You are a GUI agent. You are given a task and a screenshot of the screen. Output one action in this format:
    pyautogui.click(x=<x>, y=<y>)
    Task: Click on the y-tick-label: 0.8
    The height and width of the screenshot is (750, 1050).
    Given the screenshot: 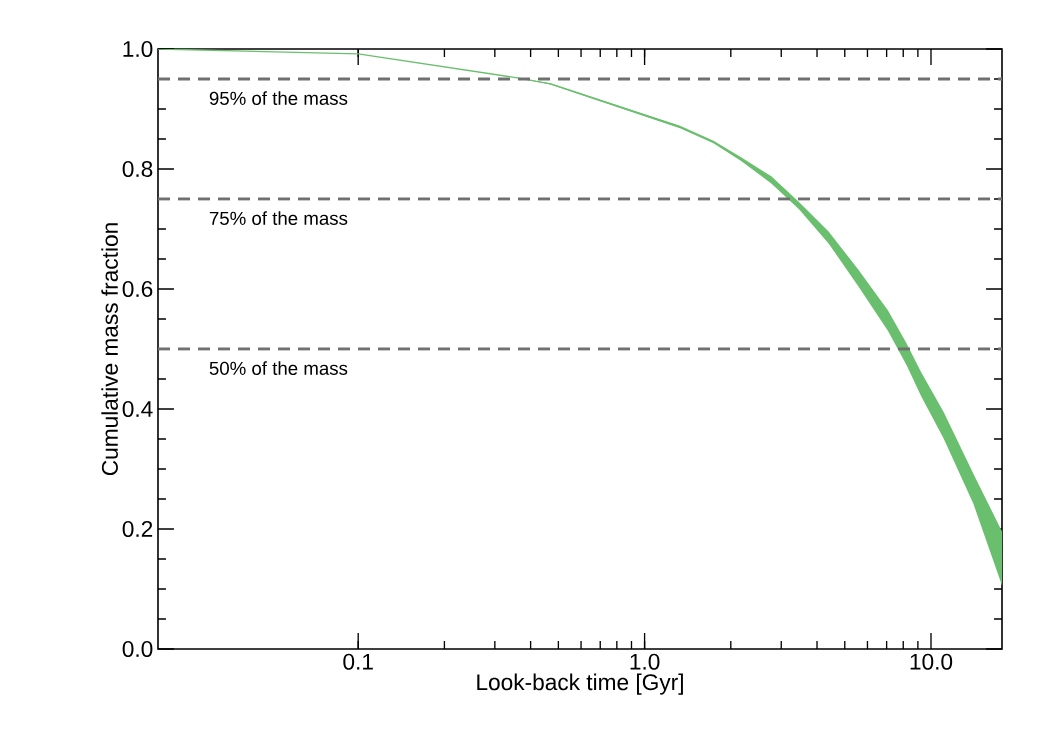 What is the action you would take?
    pyautogui.click(x=137, y=169)
    